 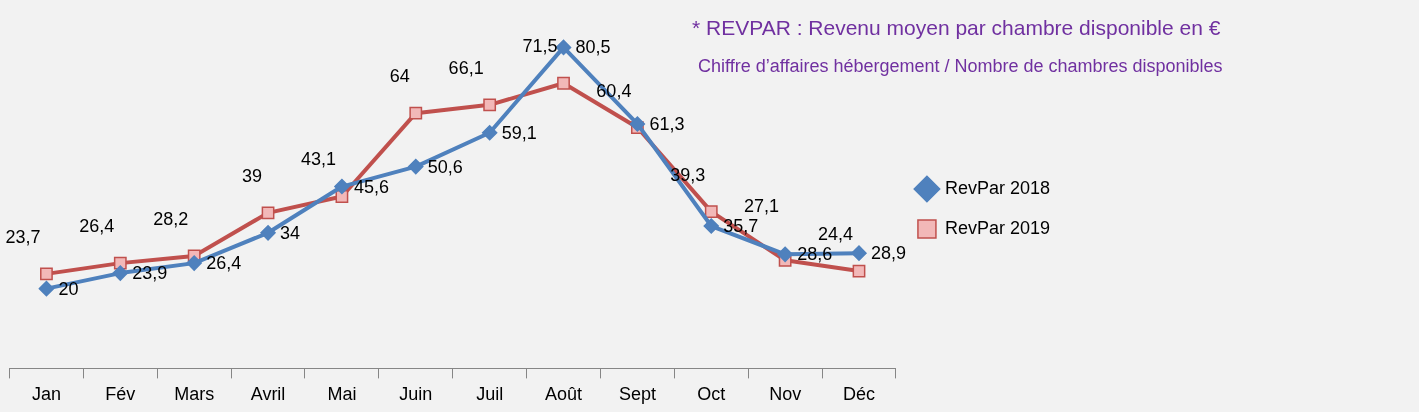 I want to click on x-tick-label: Oct, so click(x=711, y=394).